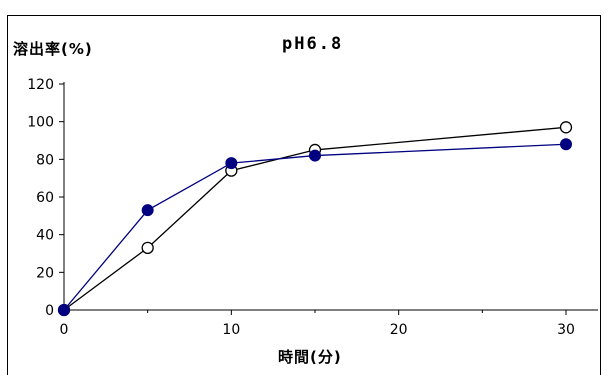 This screenshot has width=609, height=375. What do you see at coordinates (566, 330) in the screenshot?
I see `x-tick-label: 30` at bounding box center [566, 330].